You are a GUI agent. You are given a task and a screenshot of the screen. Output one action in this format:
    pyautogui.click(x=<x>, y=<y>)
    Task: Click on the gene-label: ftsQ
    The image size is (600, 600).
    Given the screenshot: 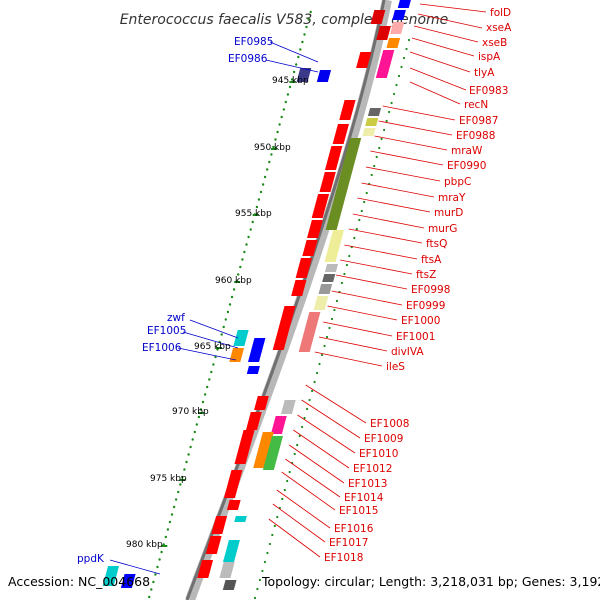 What is the action you would take?
    pyautogui.click(x=436, y=244)
    